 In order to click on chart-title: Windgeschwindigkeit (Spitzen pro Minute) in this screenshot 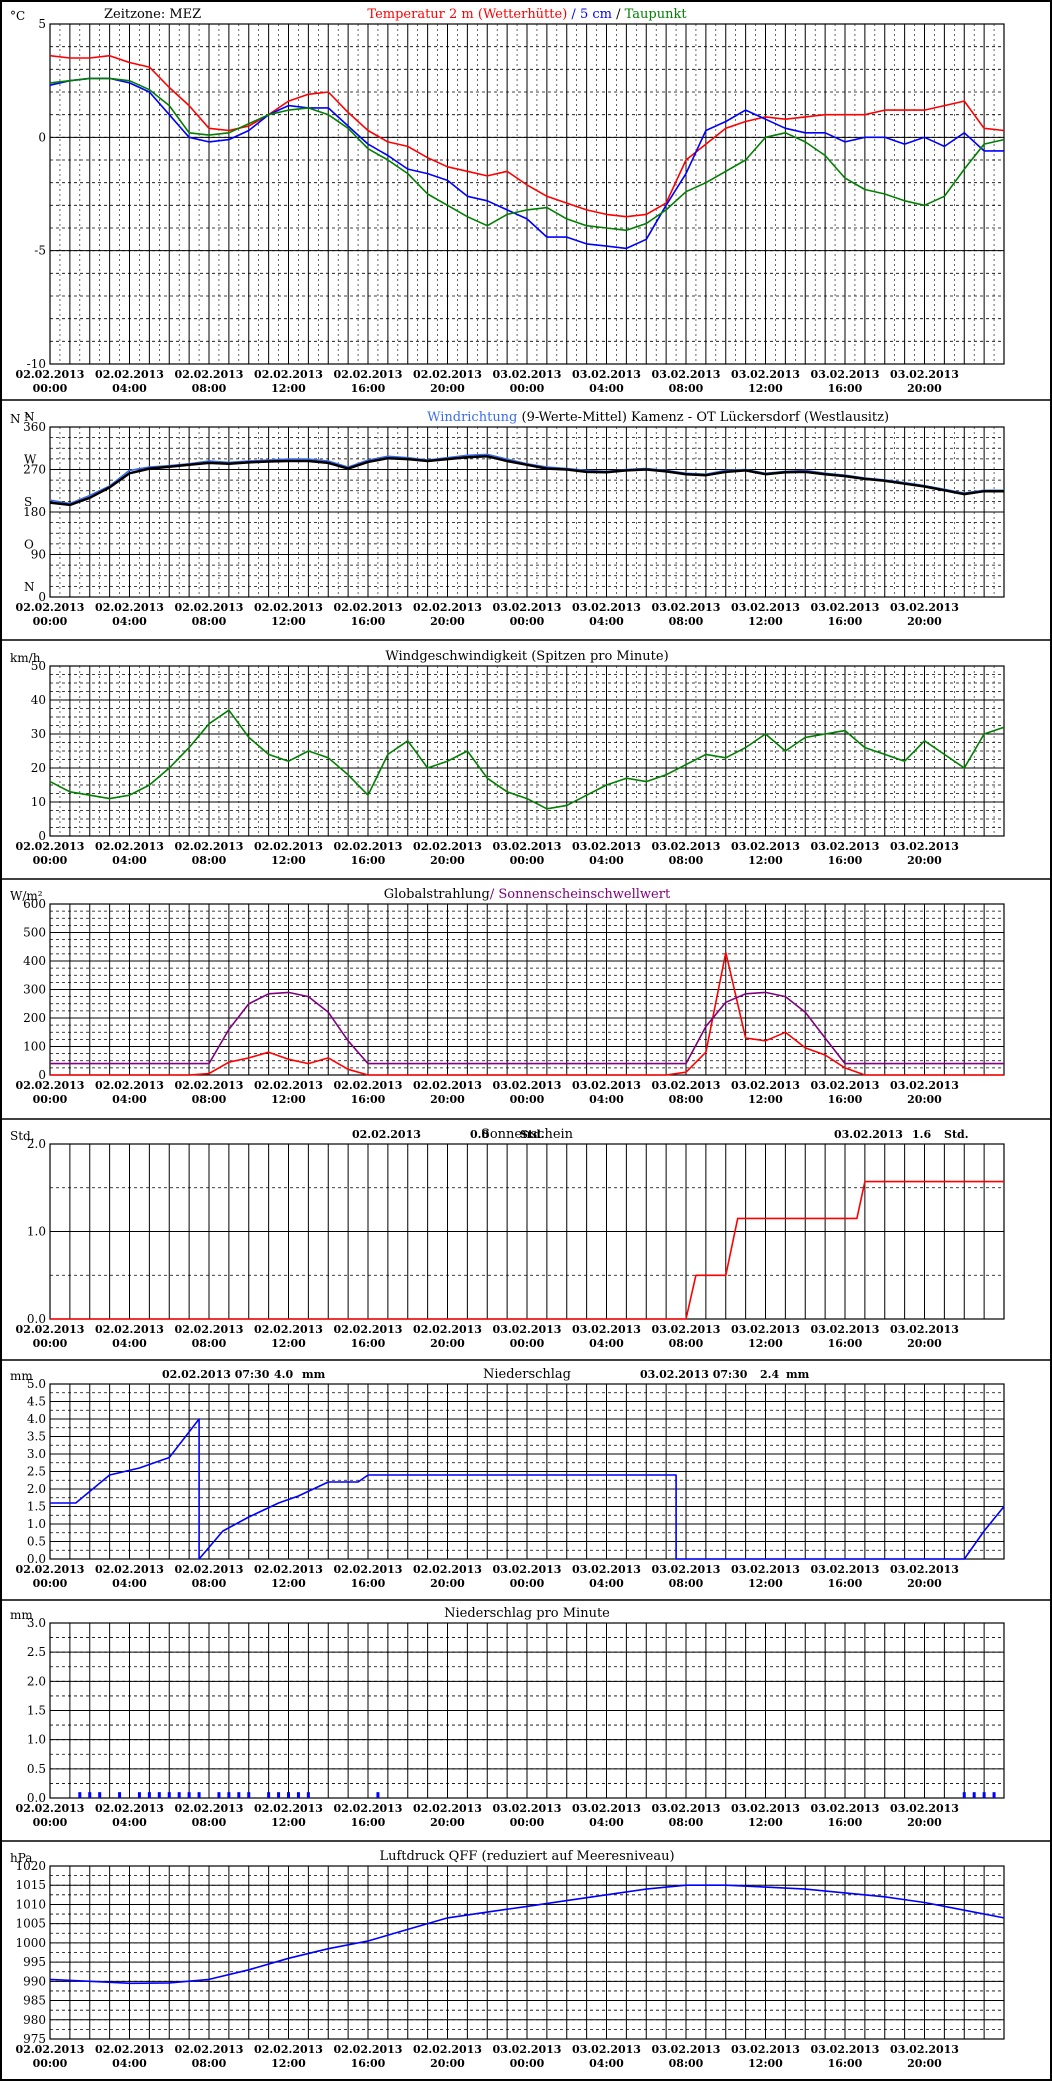, I will do `click(526, 656)`.